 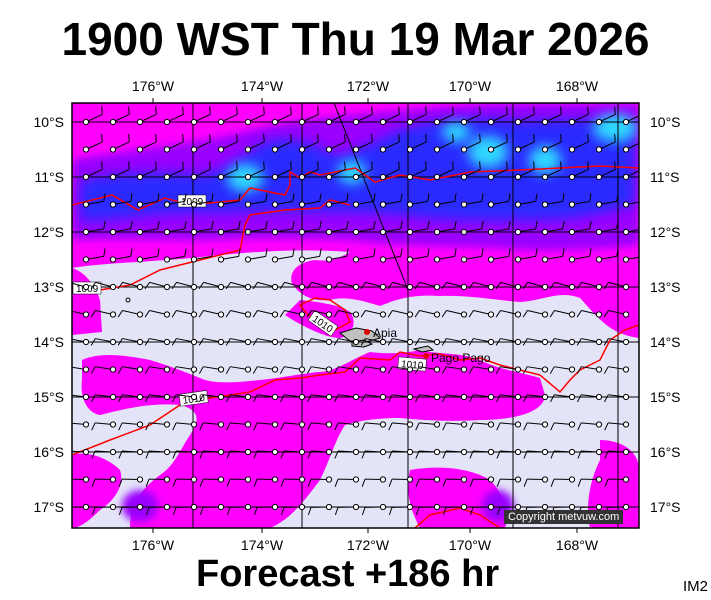 What do you see at coordinates (368, 86) in the screenshot?
I see `lon-label: 172°W` at bounding box center [368, 86].